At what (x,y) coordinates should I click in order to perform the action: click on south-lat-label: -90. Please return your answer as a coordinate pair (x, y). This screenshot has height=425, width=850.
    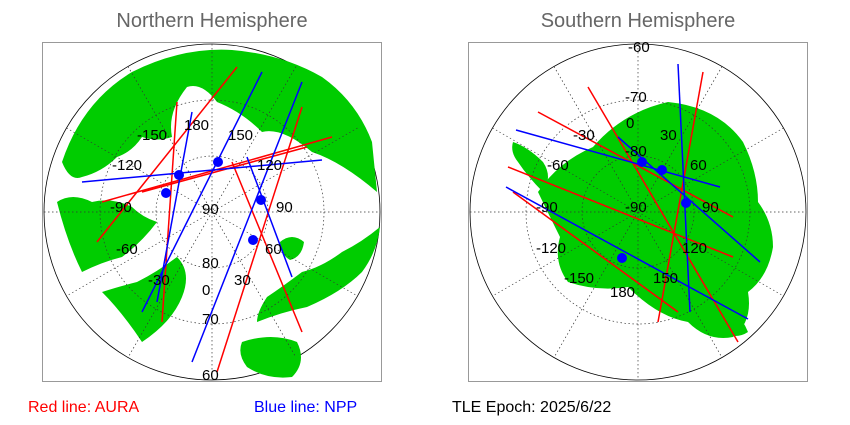
    Looking at the image, I should click on (636, 207).